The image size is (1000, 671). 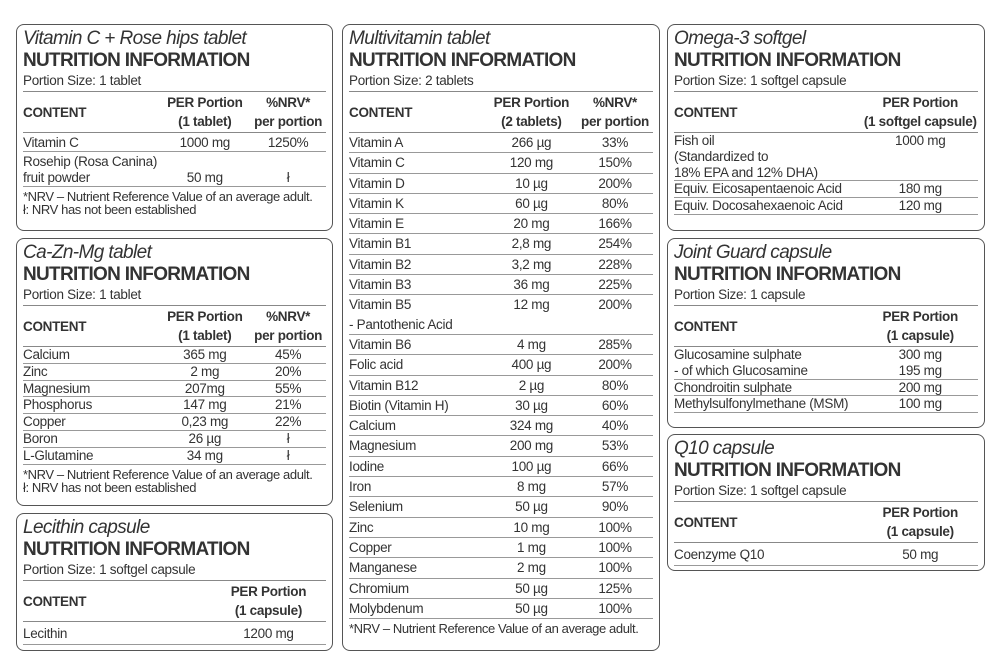 I want to click on nutrient-name: Vitamin B3, so click(x=417, y=285).